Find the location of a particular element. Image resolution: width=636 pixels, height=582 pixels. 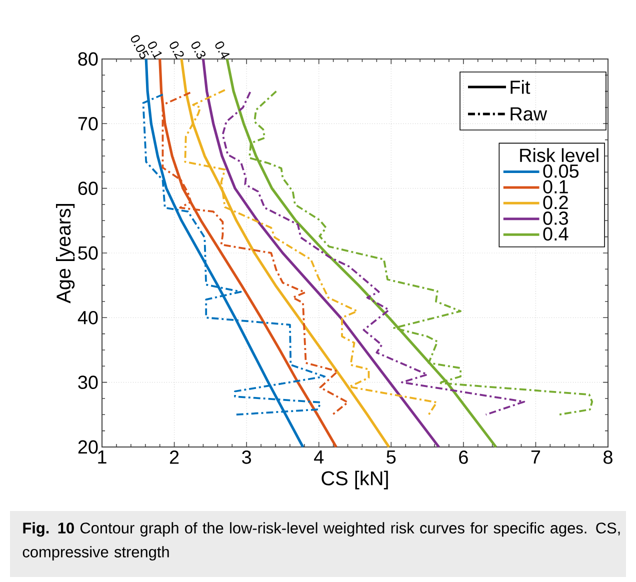

text: 0.4 is located at coordinates (222, 50).